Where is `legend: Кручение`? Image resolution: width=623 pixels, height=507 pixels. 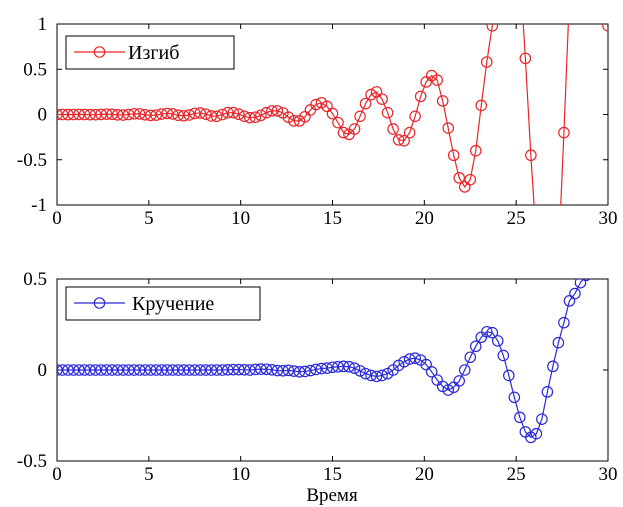 legend: Кручение is located at coordinates (163, 303).